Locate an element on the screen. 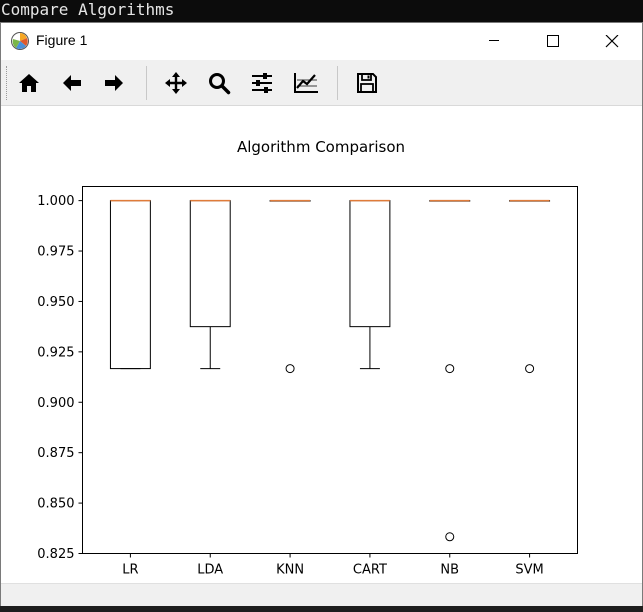 This screenshot has height=612, width=643. home-button is located at coordinates (29, 83).